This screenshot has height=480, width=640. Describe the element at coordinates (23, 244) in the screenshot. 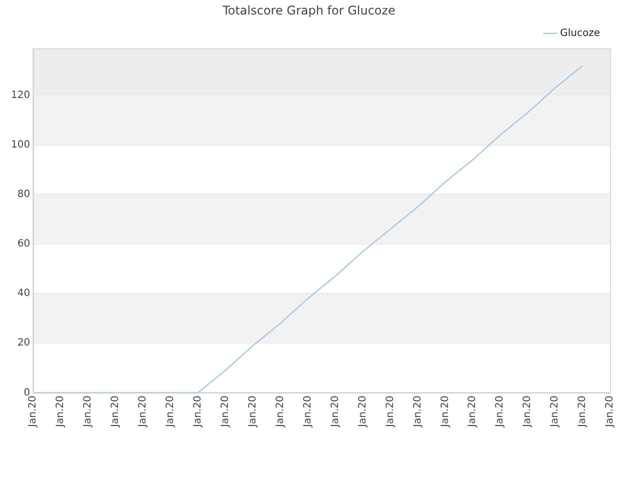

I see `y-tick-label: 60` at that location.